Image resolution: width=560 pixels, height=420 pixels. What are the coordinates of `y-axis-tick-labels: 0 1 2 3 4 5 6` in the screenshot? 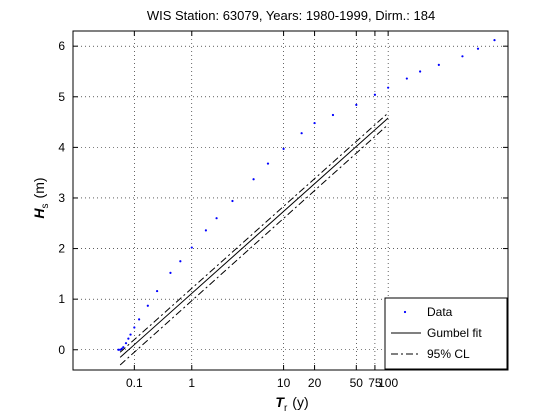 It's located at (61, 198).